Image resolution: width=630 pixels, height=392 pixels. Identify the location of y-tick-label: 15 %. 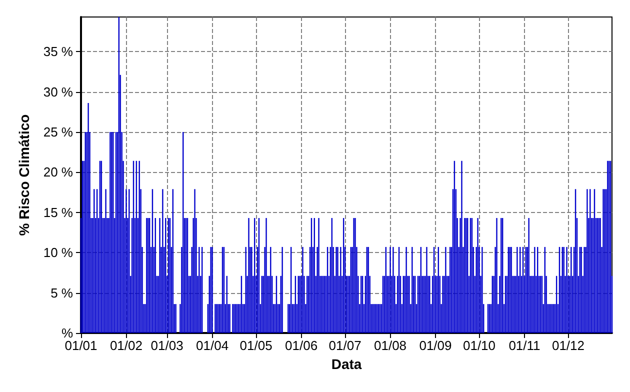
(58, 212).